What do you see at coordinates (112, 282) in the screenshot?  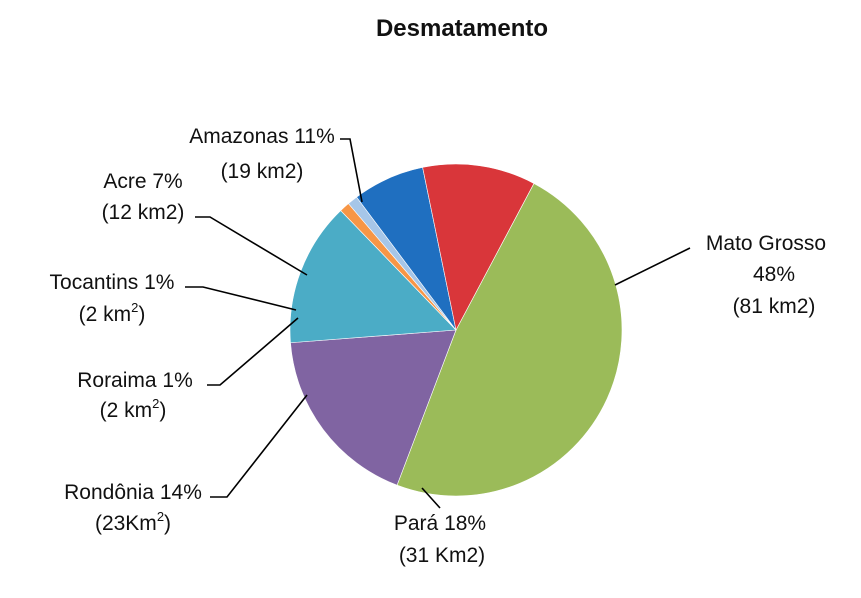 I see `label-name-tocantins: Tocantins 1%` at bounding box center [112, 282].